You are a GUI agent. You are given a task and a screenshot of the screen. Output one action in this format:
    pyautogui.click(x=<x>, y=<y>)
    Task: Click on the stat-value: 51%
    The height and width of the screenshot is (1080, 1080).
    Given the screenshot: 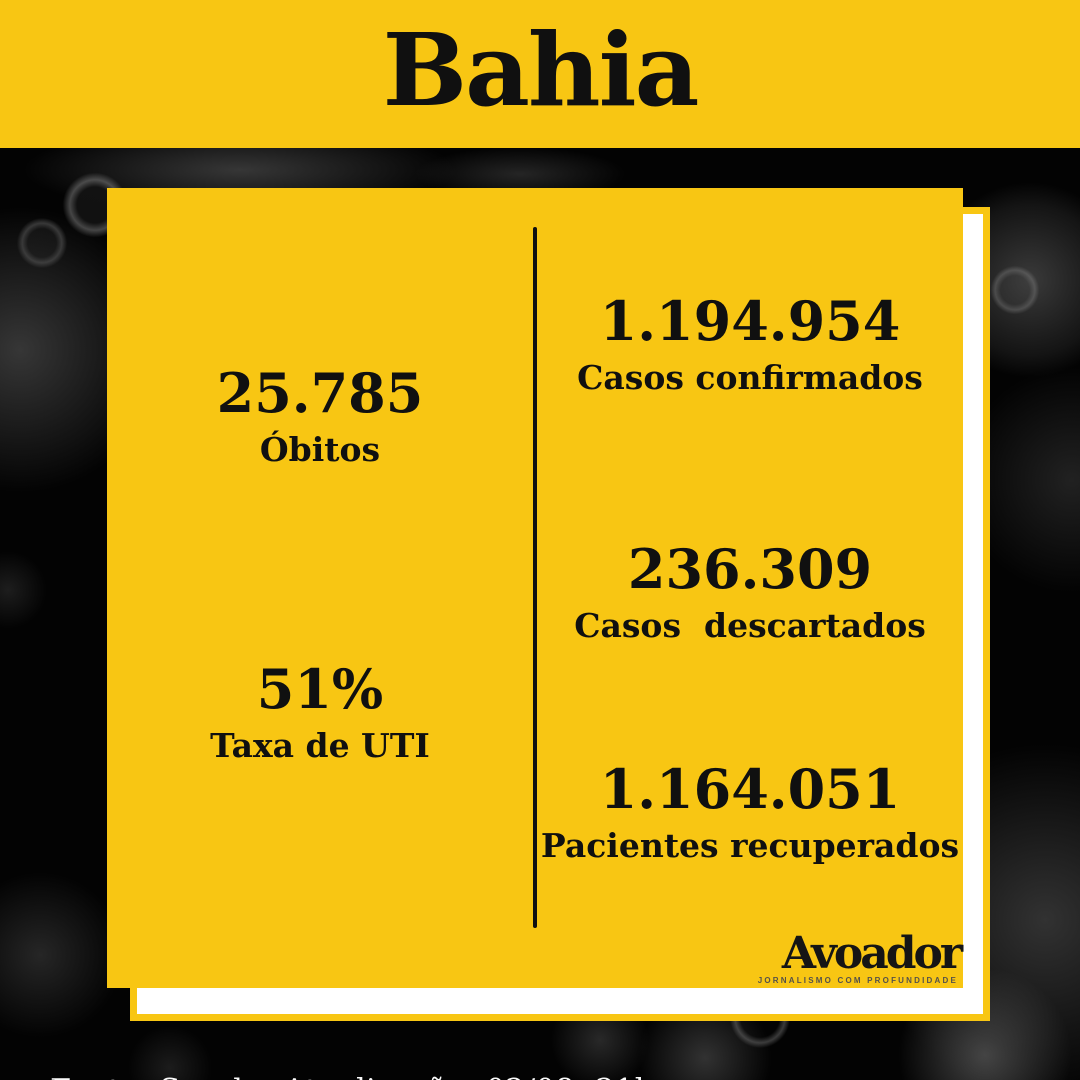 What is the action you would take?
    pyautogui.click(x=320, y=689)
    